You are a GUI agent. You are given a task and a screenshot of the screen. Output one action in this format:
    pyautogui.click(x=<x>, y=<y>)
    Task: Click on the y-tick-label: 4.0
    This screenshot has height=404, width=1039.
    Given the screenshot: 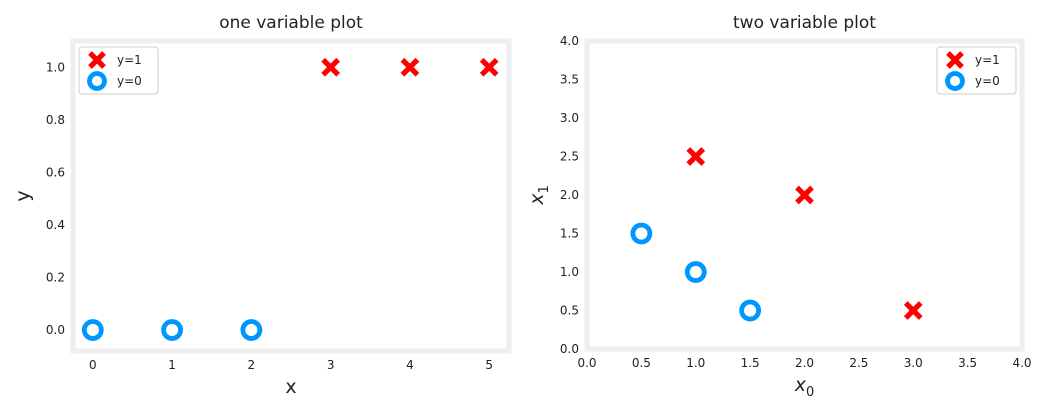 What is the action you would take?
    pyautogui.click(x=569, y=41)
    